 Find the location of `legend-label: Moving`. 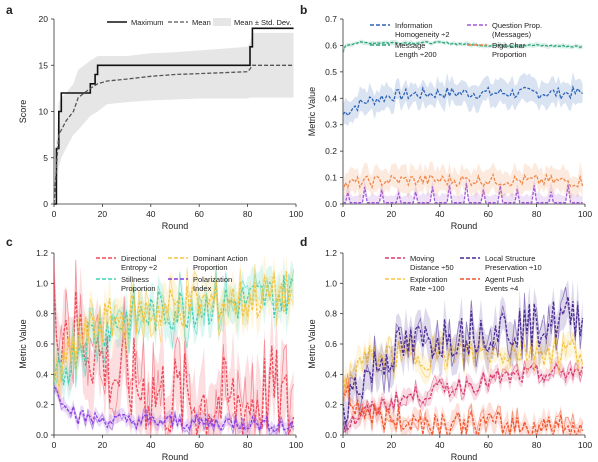

legend-label: Moving is located at coordinates (422, 258).